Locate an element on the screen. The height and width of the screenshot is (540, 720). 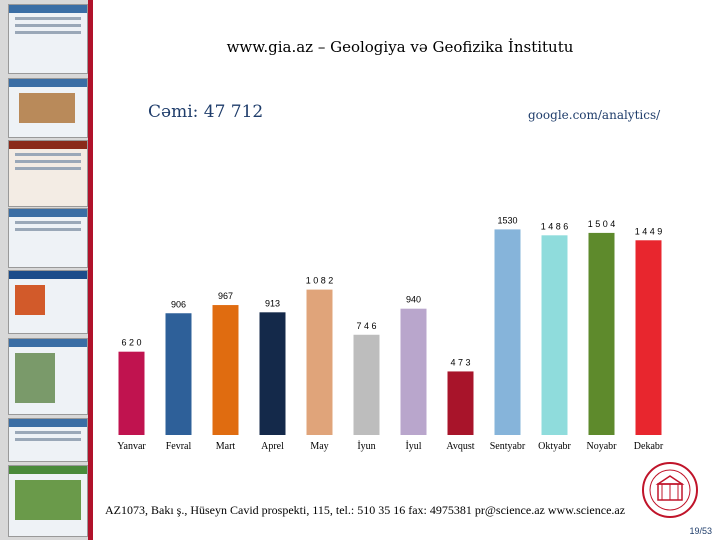
value-label: 906 is located at coordinates (178, 304).